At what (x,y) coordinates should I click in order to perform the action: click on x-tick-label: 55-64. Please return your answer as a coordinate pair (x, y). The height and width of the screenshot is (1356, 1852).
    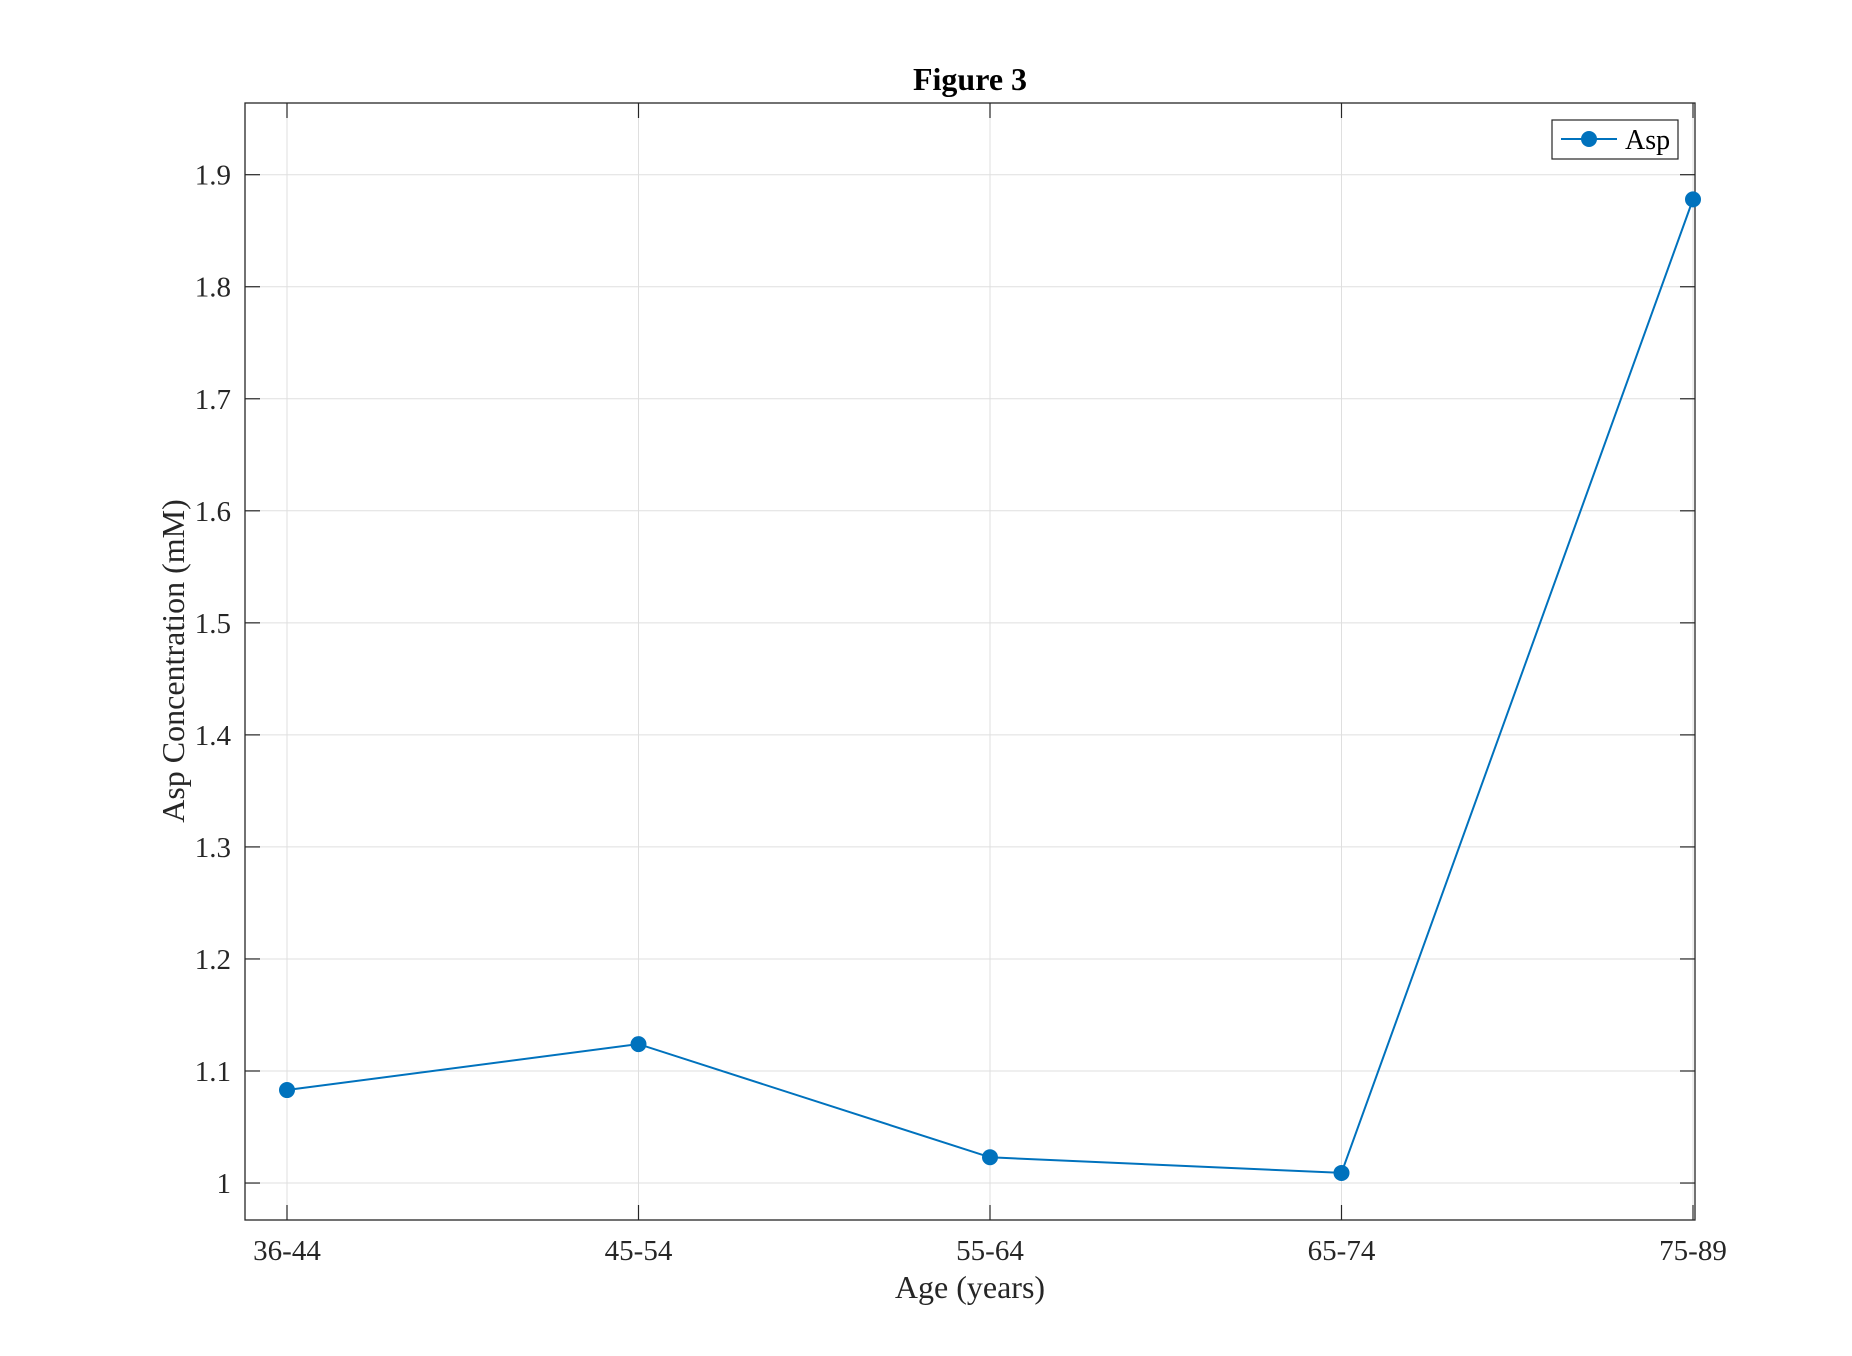
    Looking at the image, I should click on (990, 1251).